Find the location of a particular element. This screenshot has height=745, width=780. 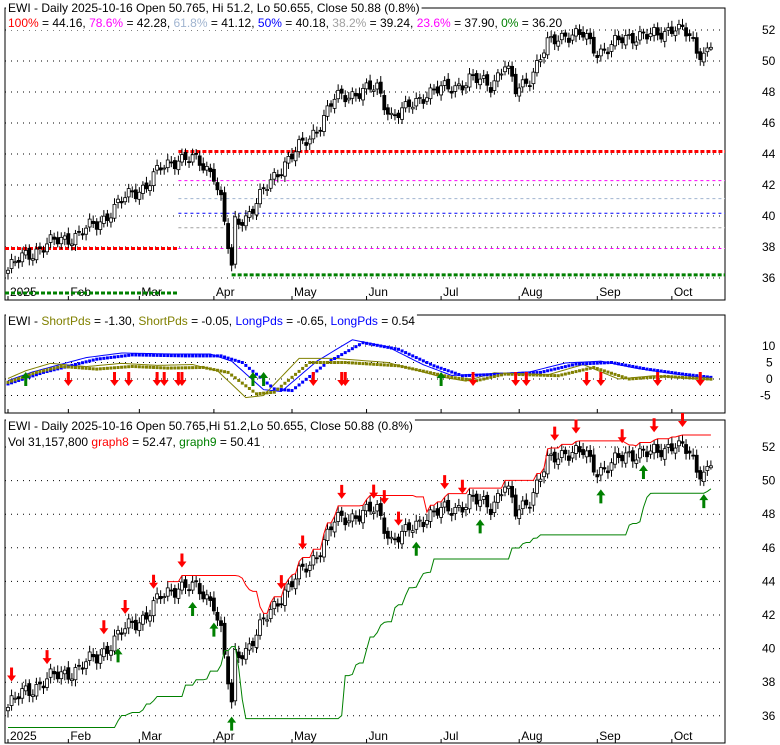

buy-arrow-icon is located at coordinates (643, 471).